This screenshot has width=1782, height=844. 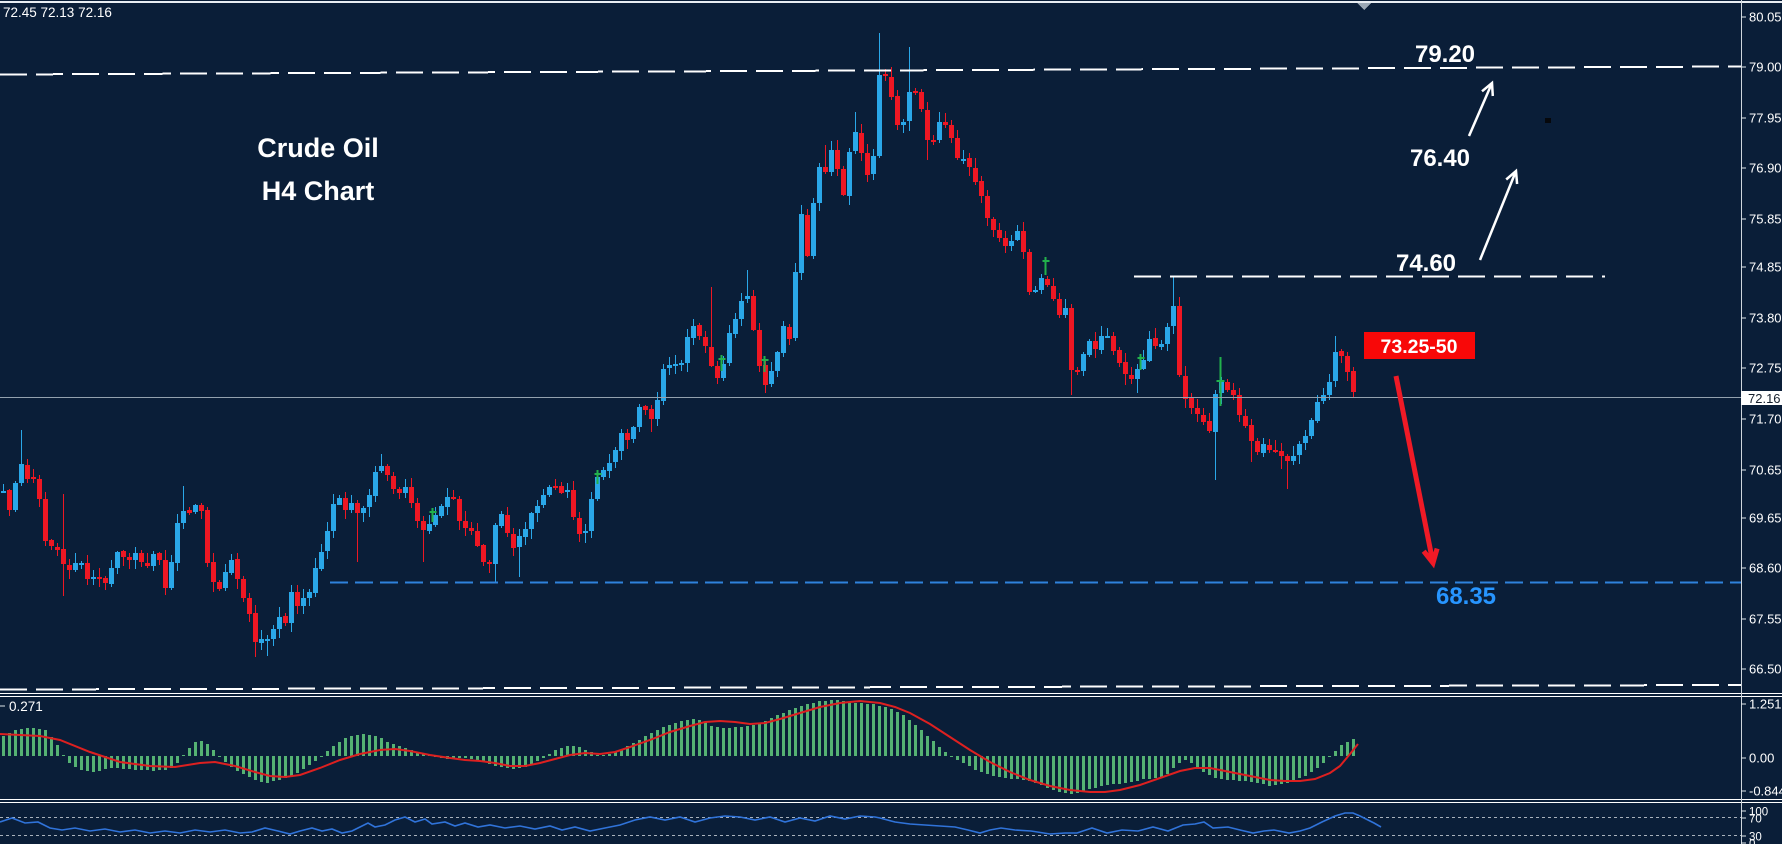 What do you see at coordinates (1765, 318) in the screenshot?
I see `svg-text: 73.80` at bounding box center [1765, 318].